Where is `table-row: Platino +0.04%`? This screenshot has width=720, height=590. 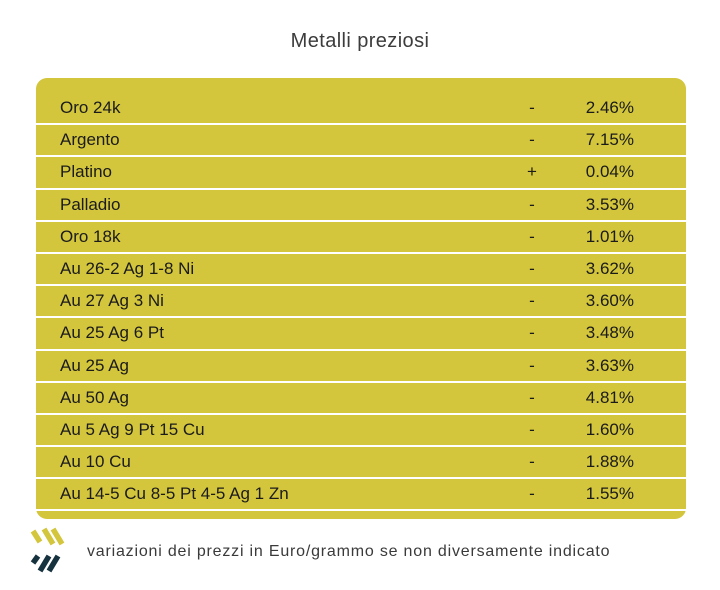
table-row: Platino +0.04% is located at coordinates (361, 173).